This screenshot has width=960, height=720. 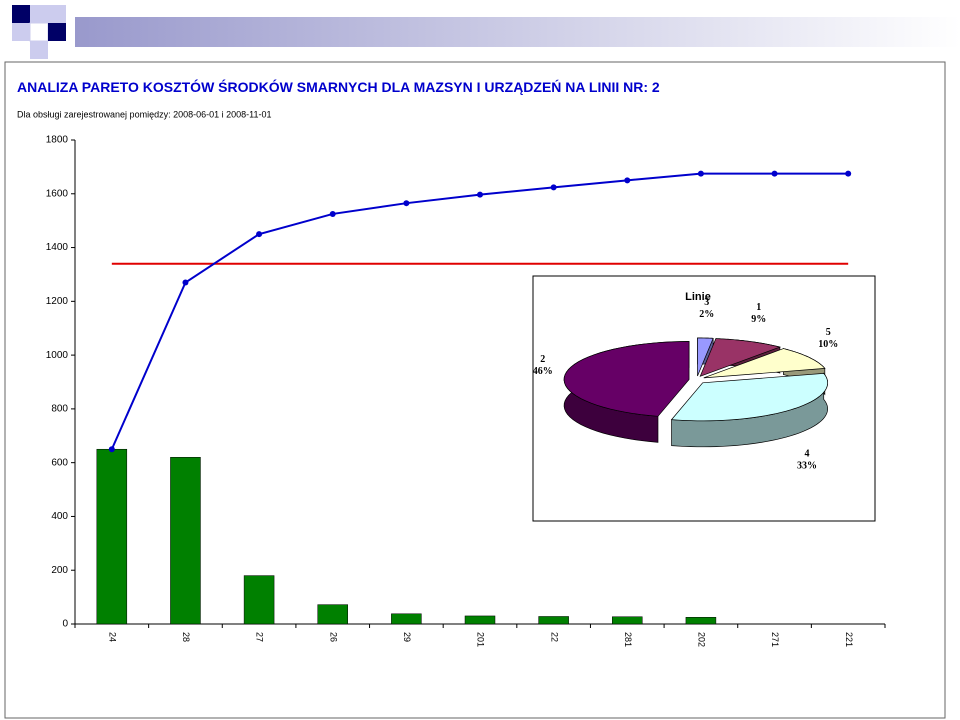 I want to click on y-tick-label: 1000, so click(x=57, y=355).